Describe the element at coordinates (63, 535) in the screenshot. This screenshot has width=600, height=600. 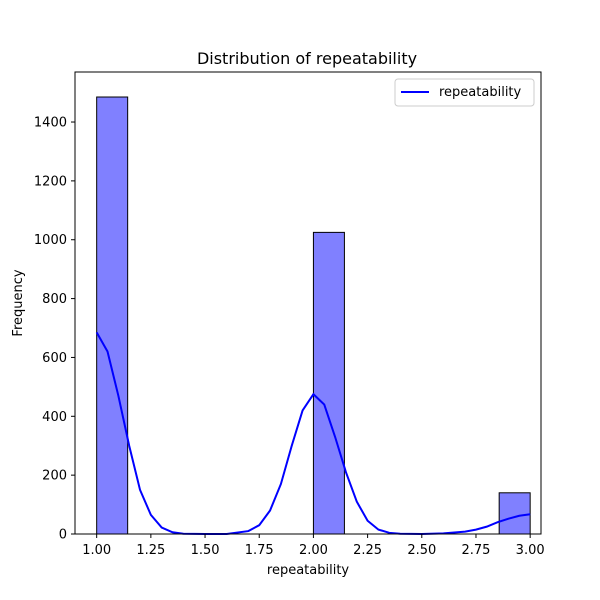
I see `y-tick-label: 0` at that location.